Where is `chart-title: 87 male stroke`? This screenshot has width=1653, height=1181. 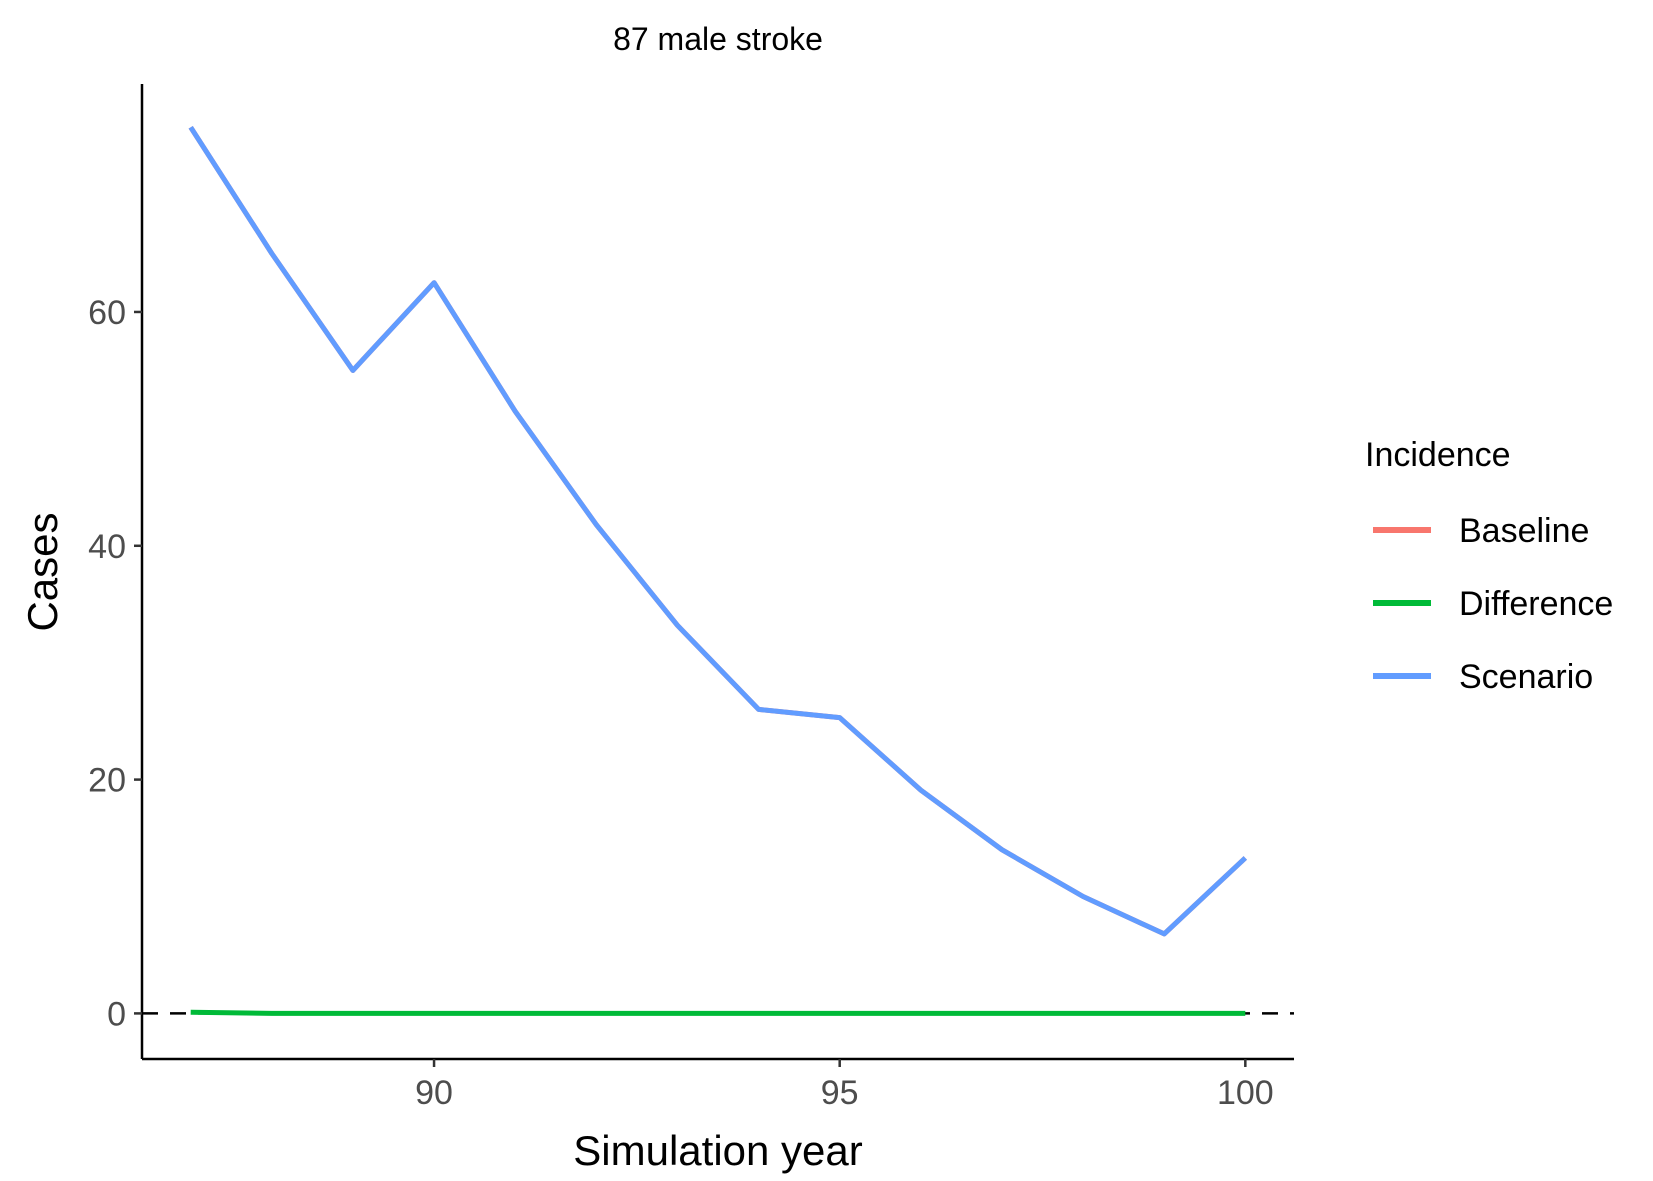 chart-title: 87 male stroke is located at coordinates (718, 39).